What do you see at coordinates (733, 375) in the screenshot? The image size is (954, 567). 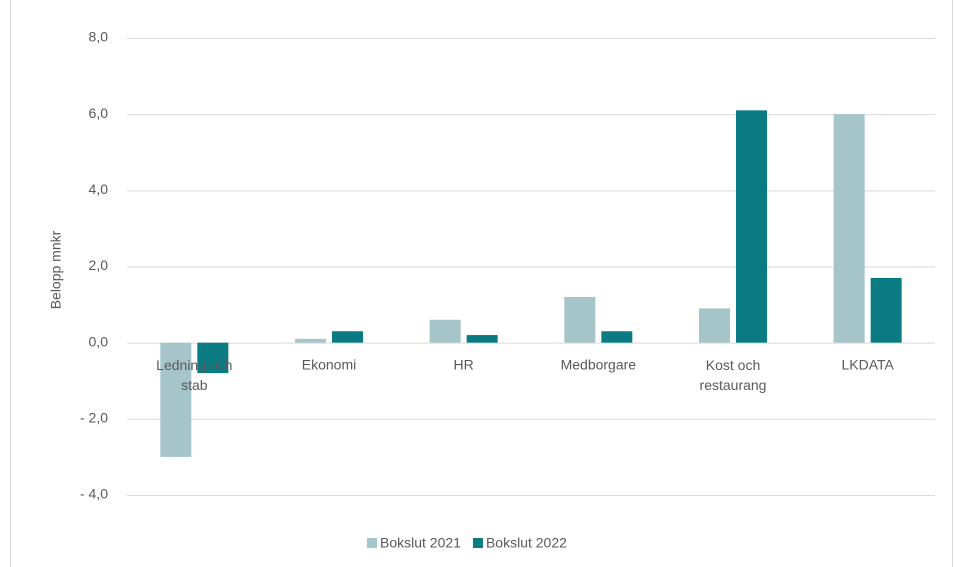 I see `x-tick-label: Kost och restaurang` at bounding box center [733, 375].